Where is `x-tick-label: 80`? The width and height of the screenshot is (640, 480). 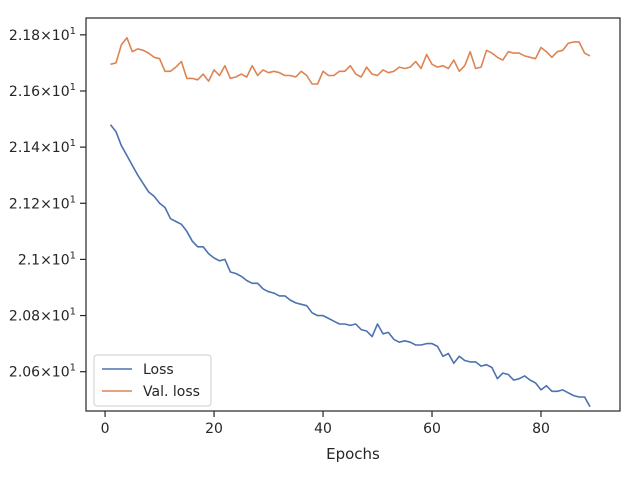 x-tick-label: 80 is located at coordinates (541, 429).